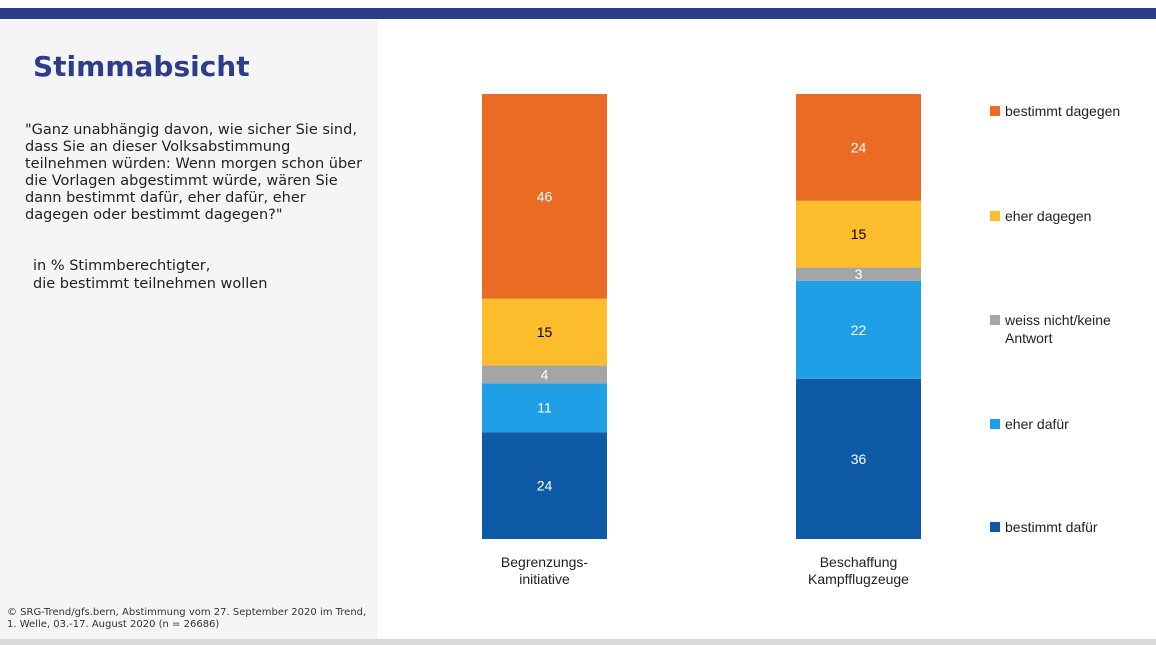  I want to click on legend-swatch-weiss-nicht-keine-antwort, so click(995, 320).